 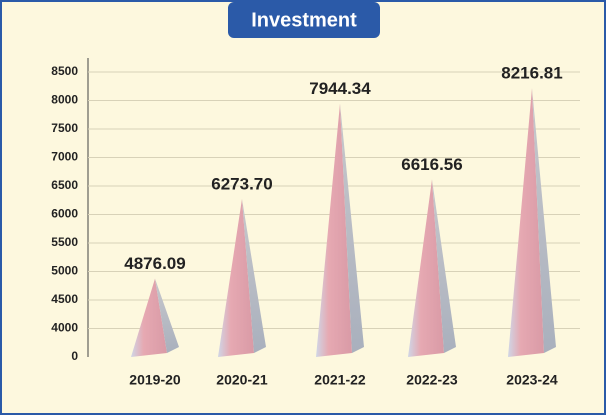 I want to click on title-tab, so click(x=304, y=20).